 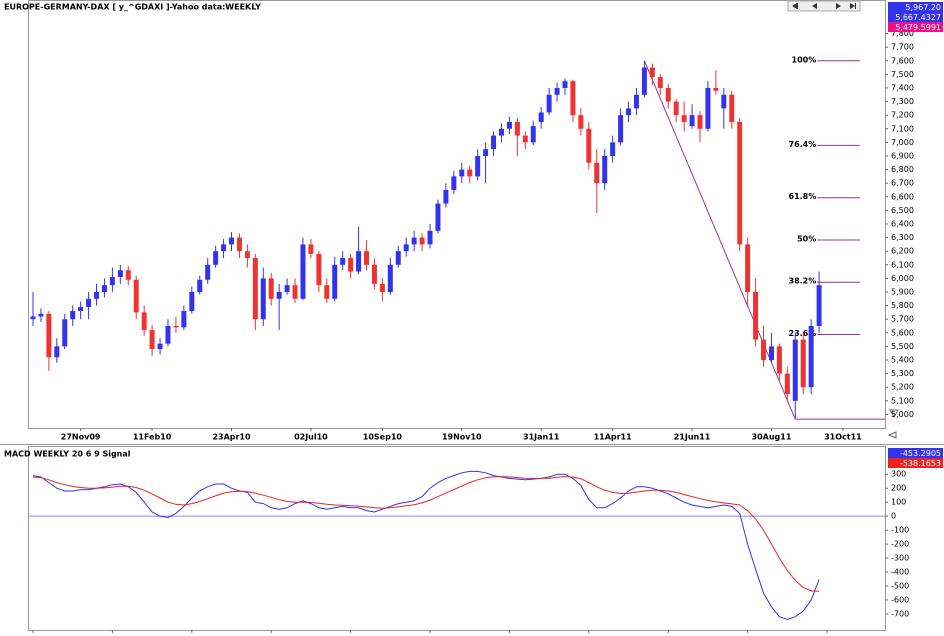 What do you see at coordinates (462, 437) in the screenshot?
I see `x-tick-label: 19Nov10` at bounding box center [462, 437].